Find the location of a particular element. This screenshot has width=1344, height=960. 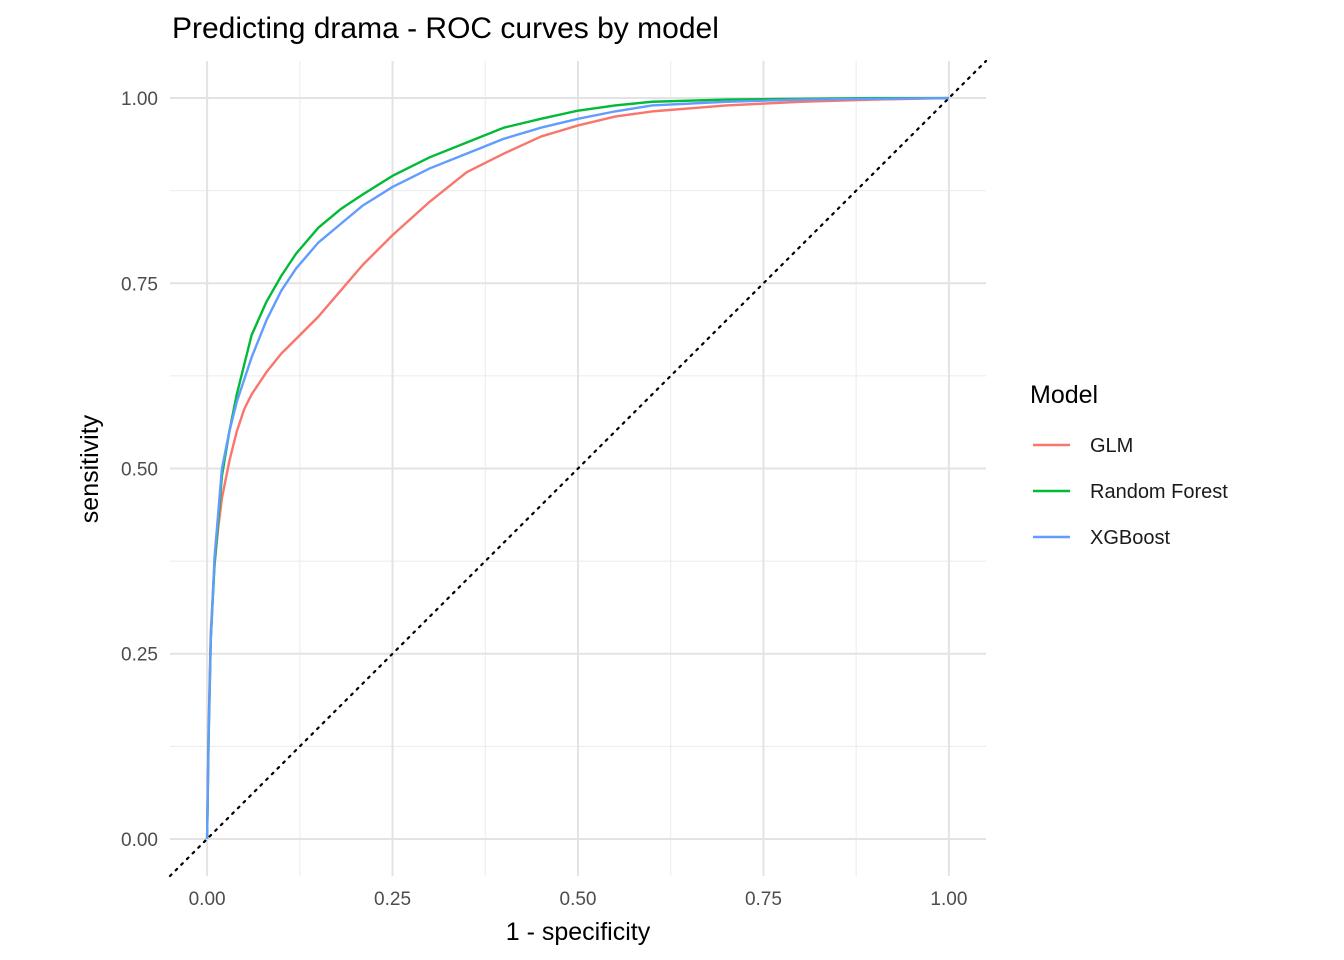

chart-title: Predicting drama - ROC curves by model is located at coordinates (445, 28).